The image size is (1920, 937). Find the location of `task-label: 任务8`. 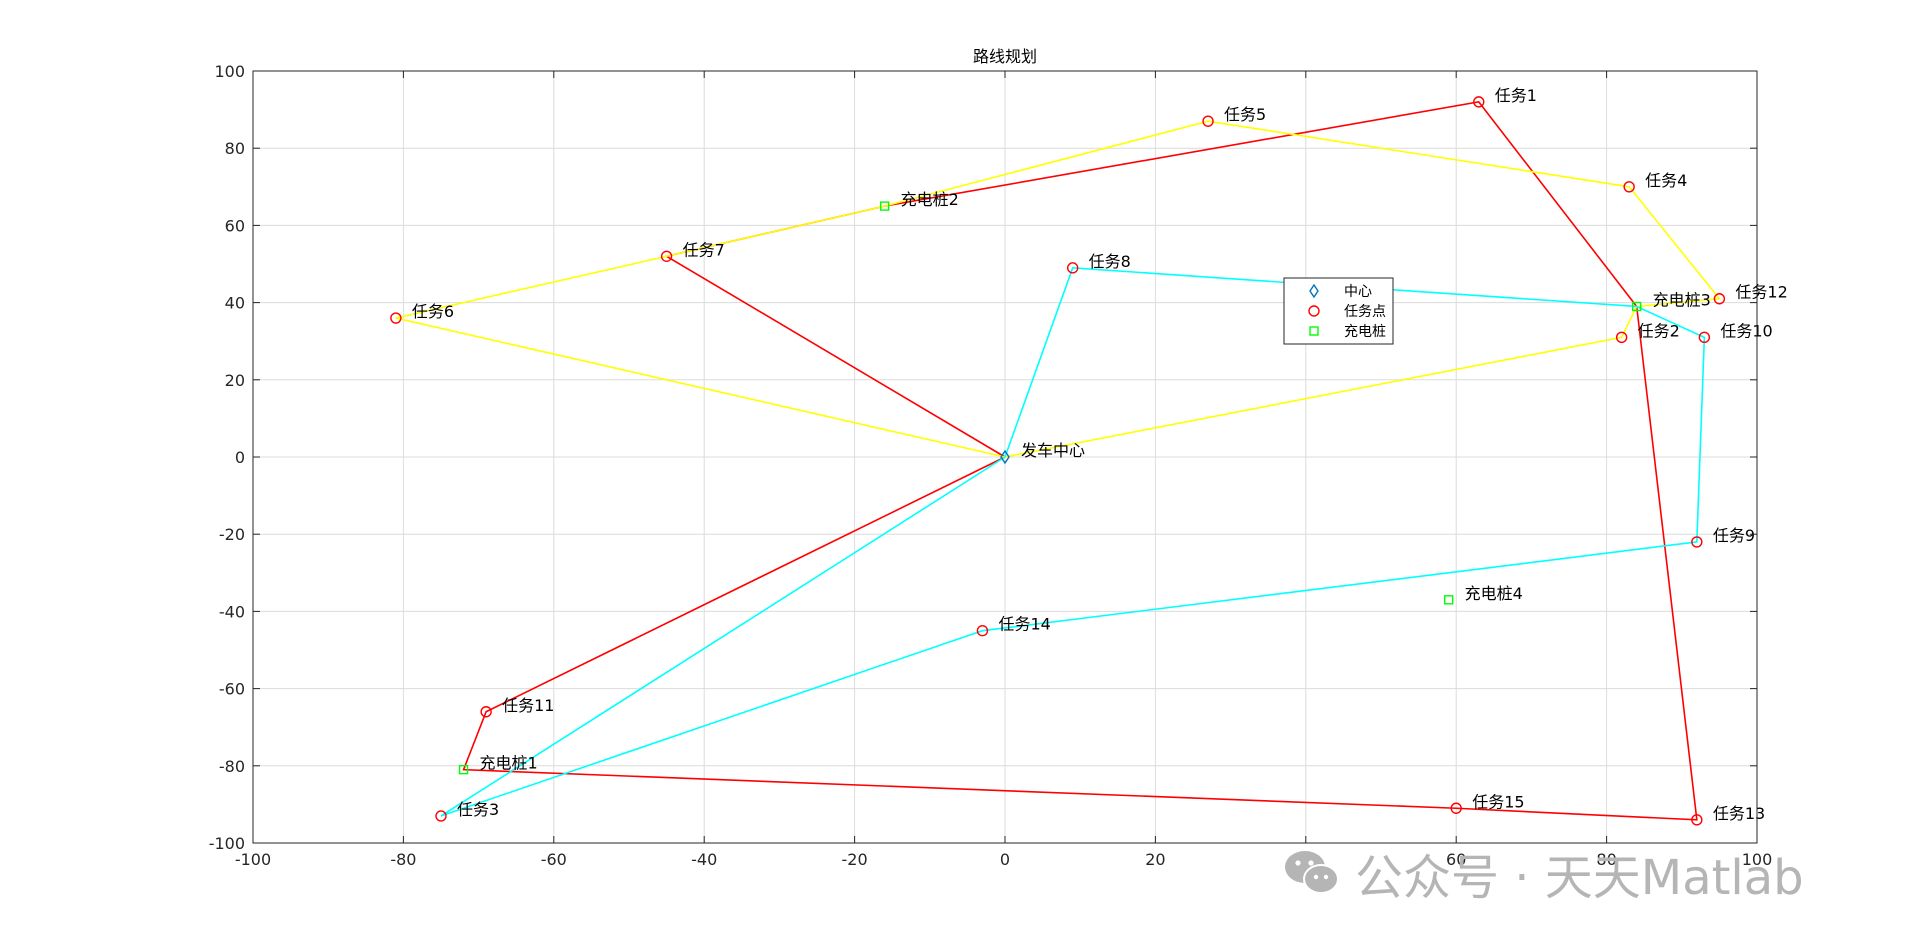

task-label: 任务8 is located at coordinates (1110, 261).